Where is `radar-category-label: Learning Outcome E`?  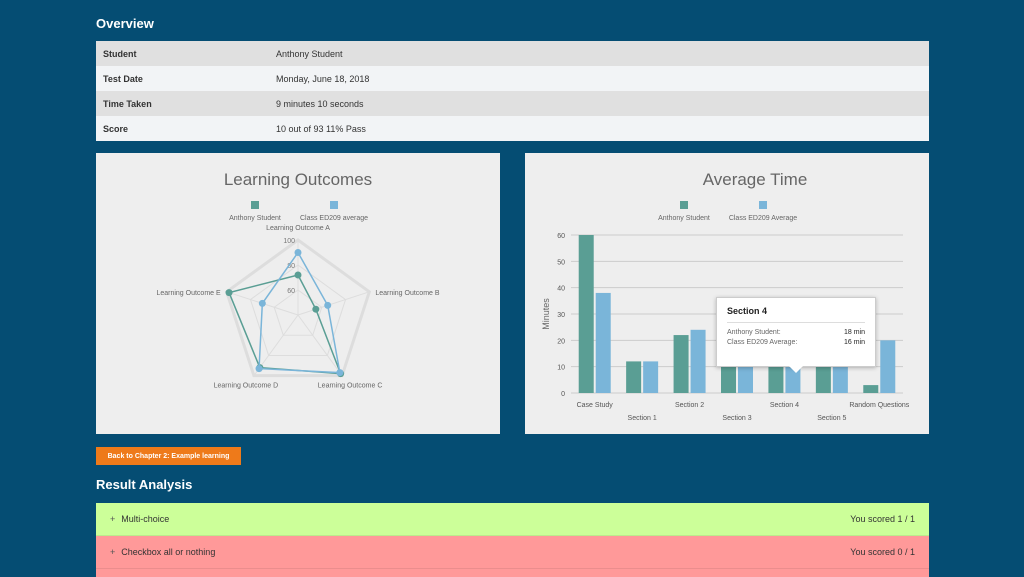 radar-category-label: Learning Outcome E is located at coordinates (188, 293).